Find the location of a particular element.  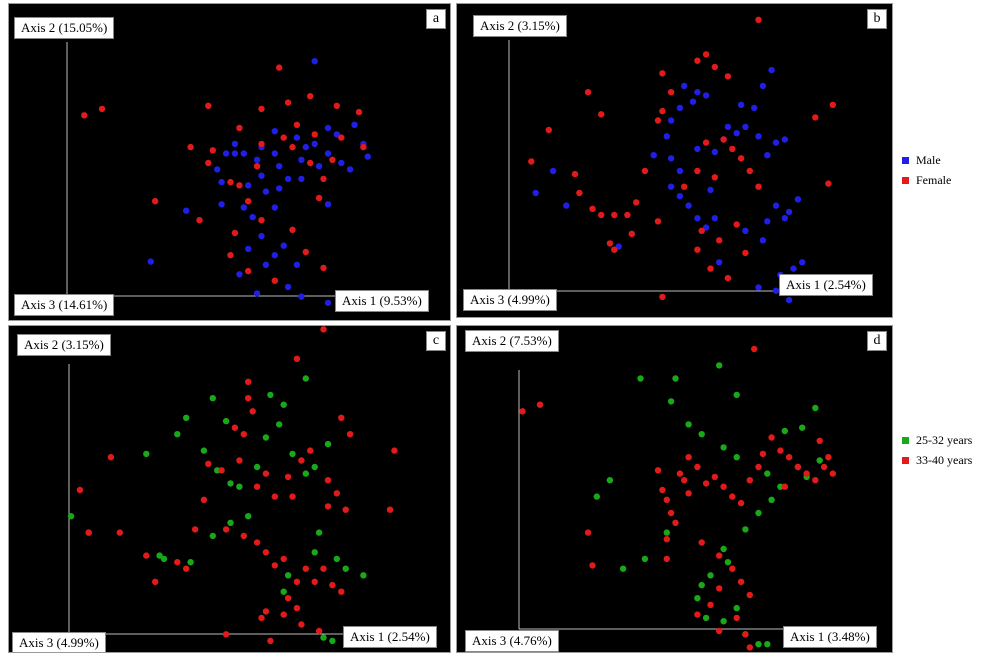

legend-swatch-young is located at coordinates (905, 440).